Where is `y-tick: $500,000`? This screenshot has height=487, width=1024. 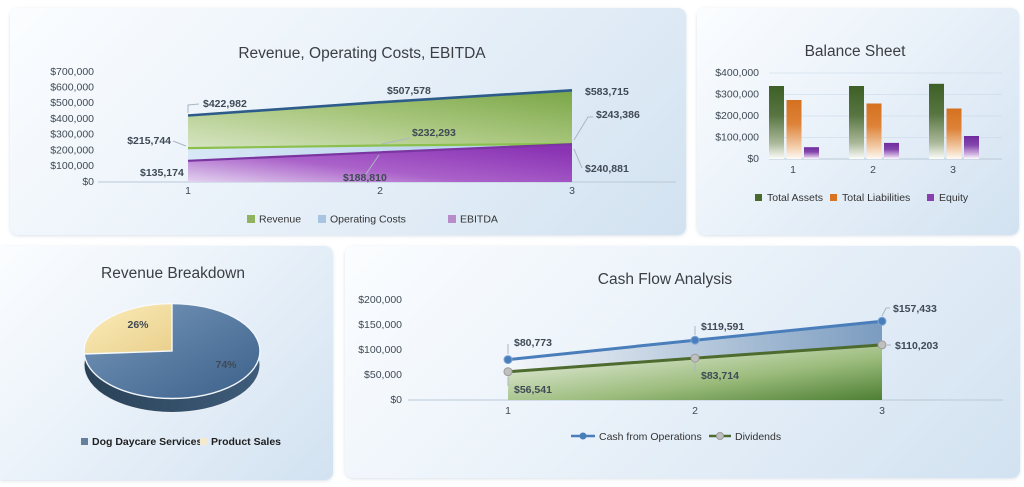
y-tick: $500,000 is located at coordinates (72, 103).